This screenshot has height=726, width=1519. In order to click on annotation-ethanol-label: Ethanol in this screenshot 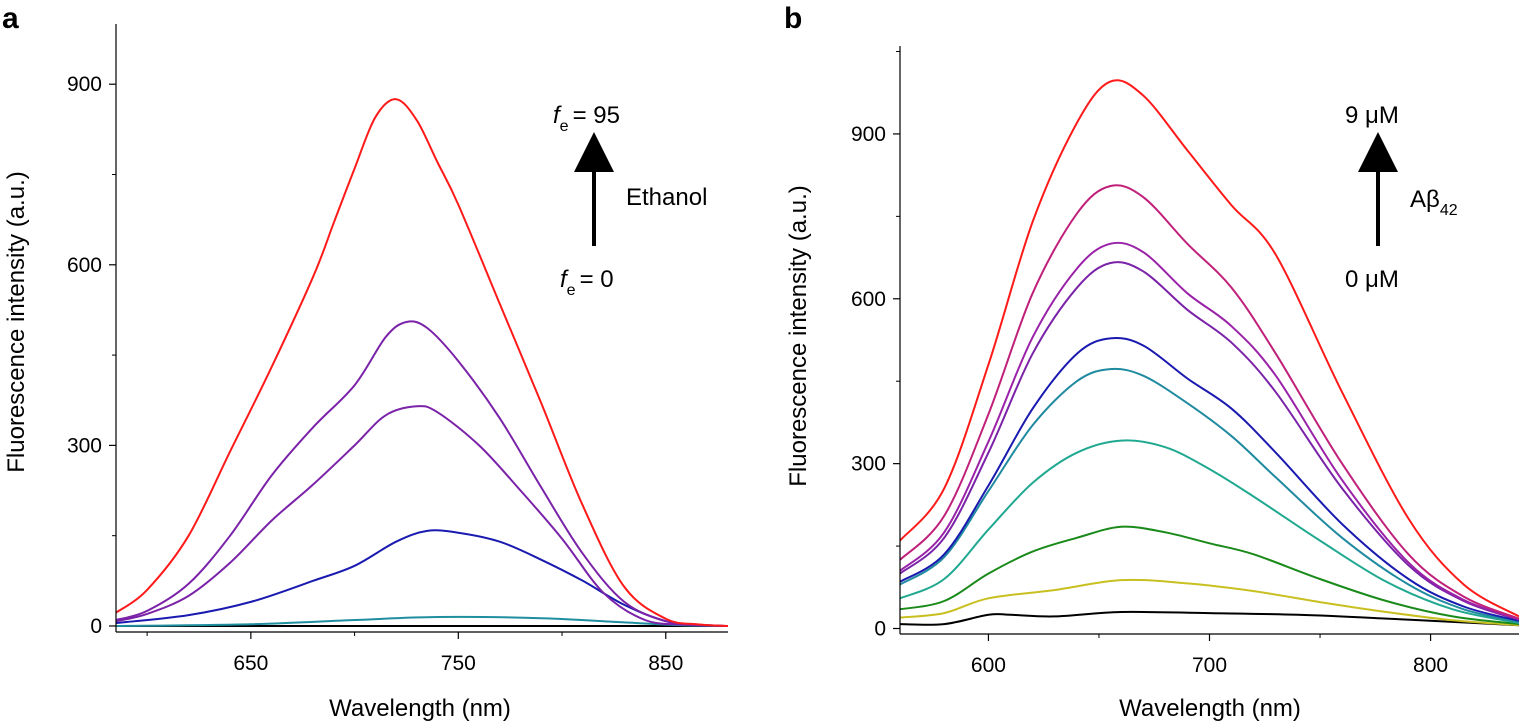, I will do `click(666, 197)`.